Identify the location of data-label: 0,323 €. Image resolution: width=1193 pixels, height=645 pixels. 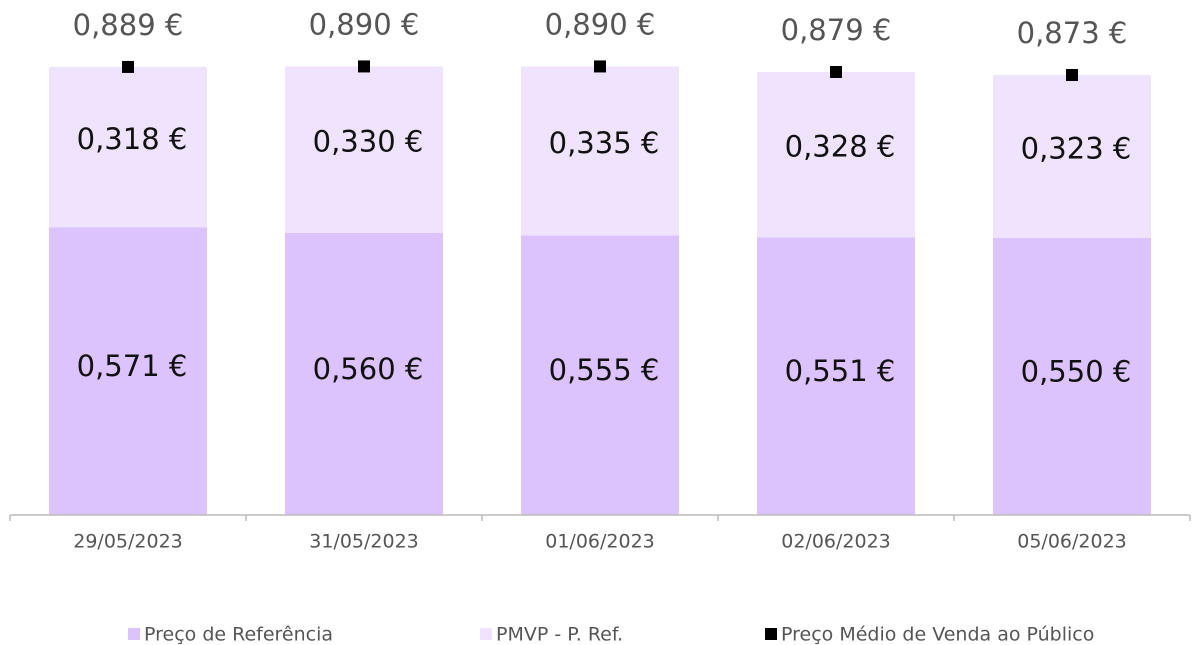
(1076, 148).